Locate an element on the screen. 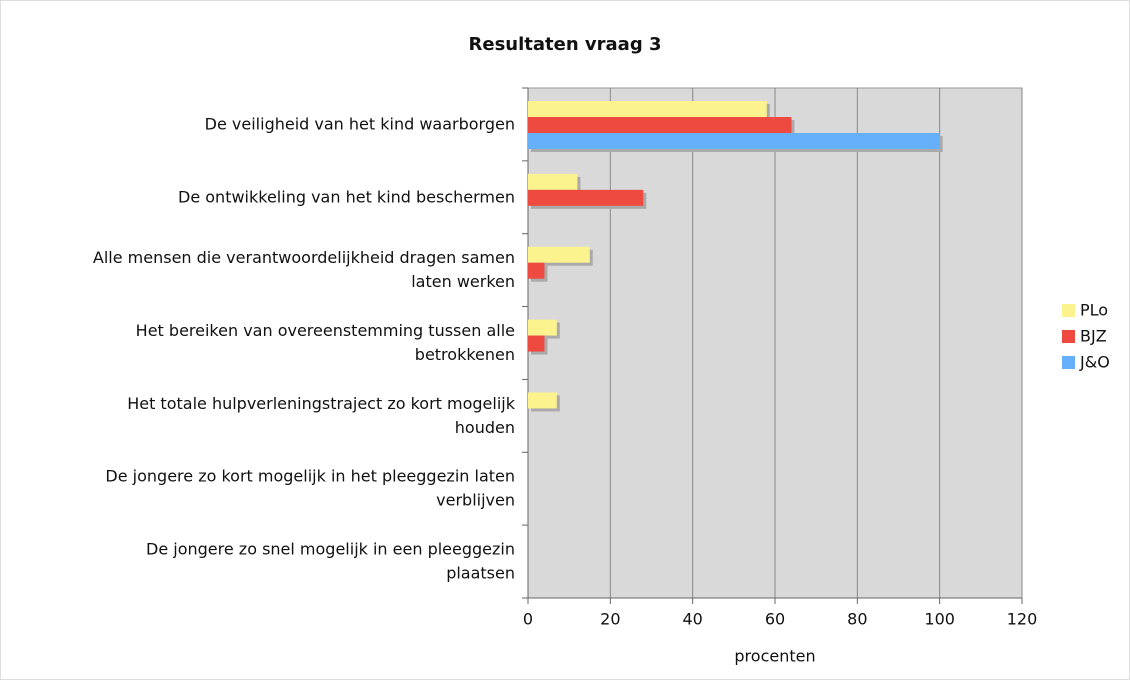 The image size is (1130, 680). legend-label: BJZ is located at coordinates (1093, 336).